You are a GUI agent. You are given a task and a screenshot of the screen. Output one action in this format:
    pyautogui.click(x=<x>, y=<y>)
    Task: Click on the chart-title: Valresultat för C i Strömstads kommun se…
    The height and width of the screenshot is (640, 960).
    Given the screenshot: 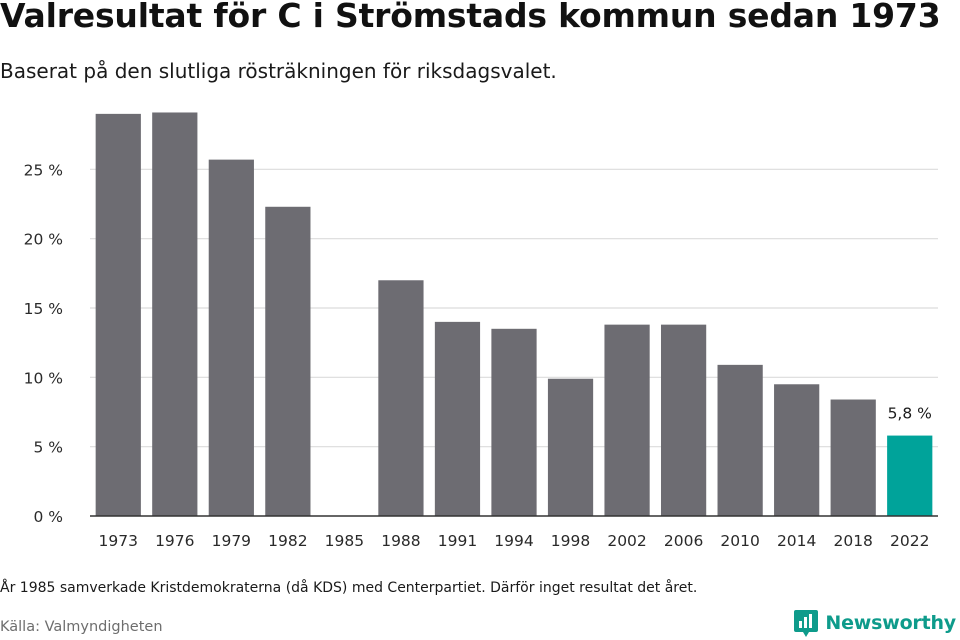 What is the action you would take?
    pyautogui.click(x=470, y=17)
    